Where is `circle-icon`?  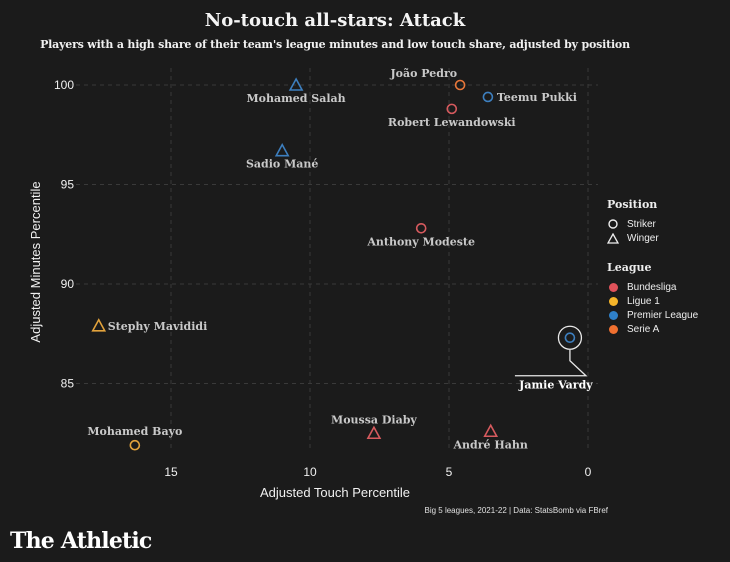
circle-icon is located at coordinates (613, 224).